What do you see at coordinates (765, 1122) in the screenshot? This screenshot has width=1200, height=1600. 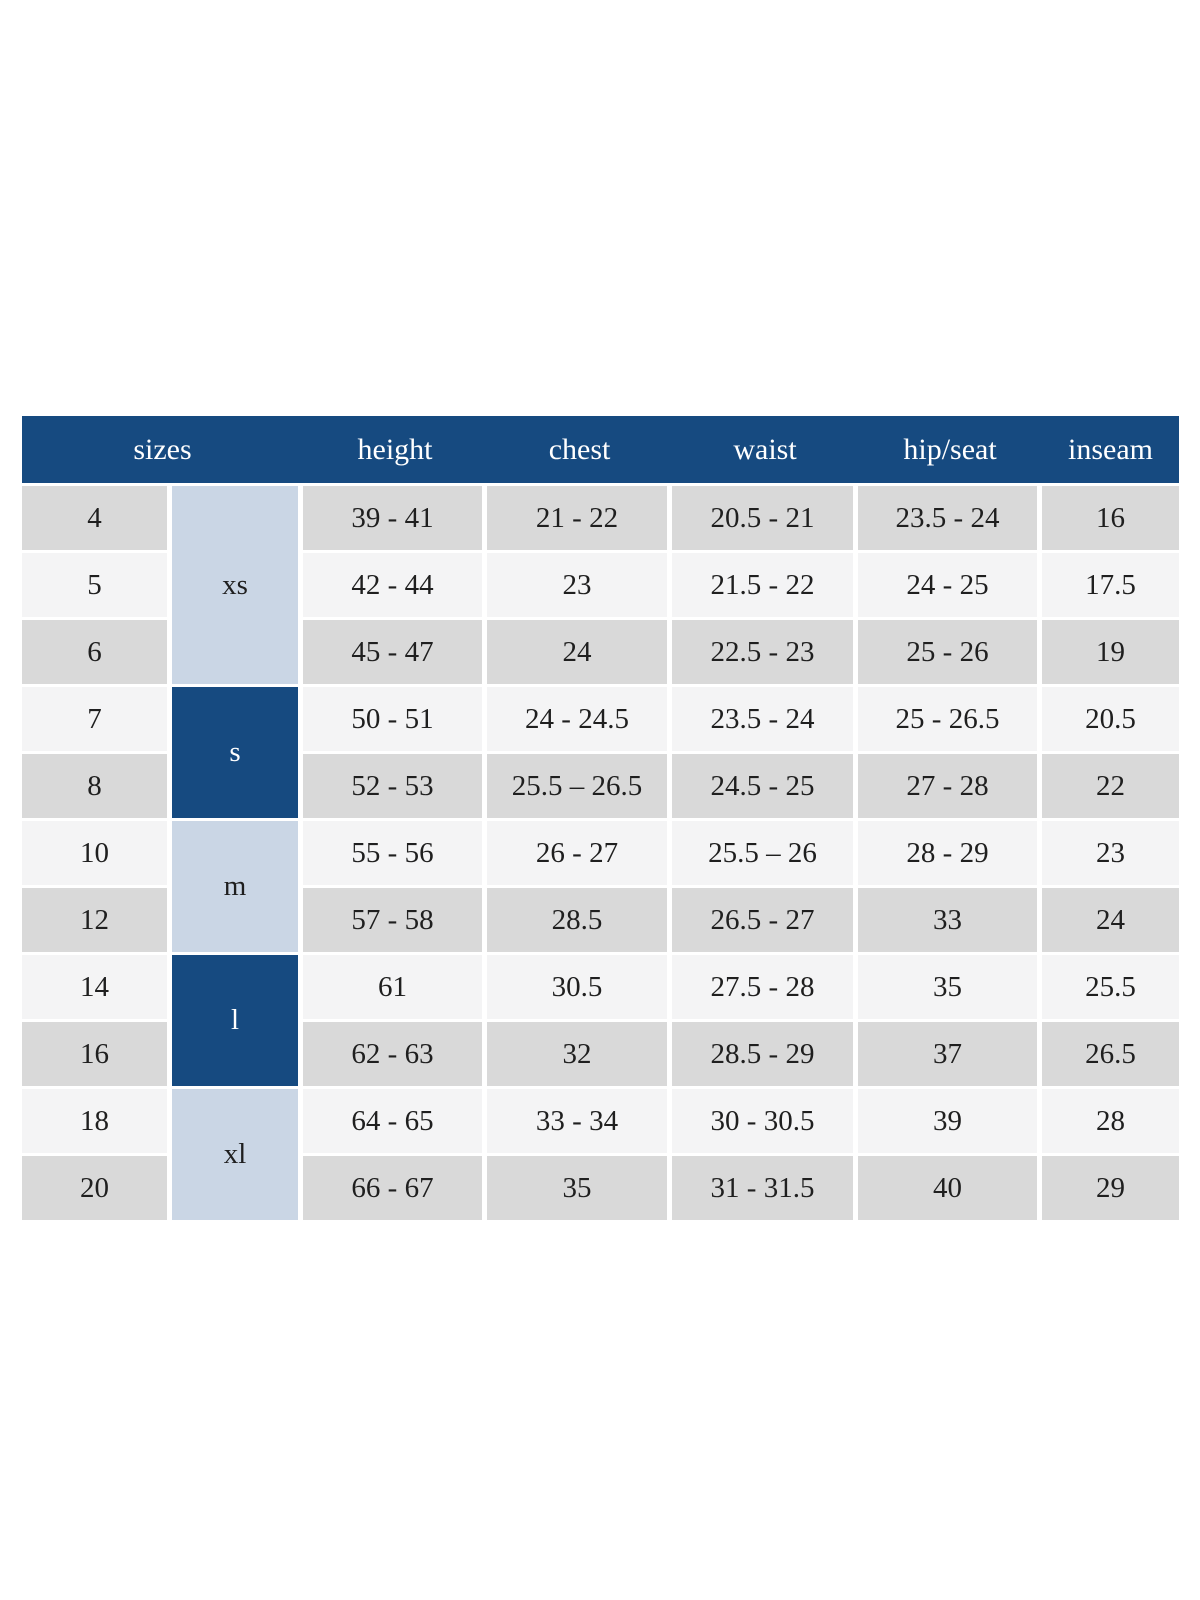 I see `waist-cell: 30 - 30.5` at bounding box center [765, 1122].